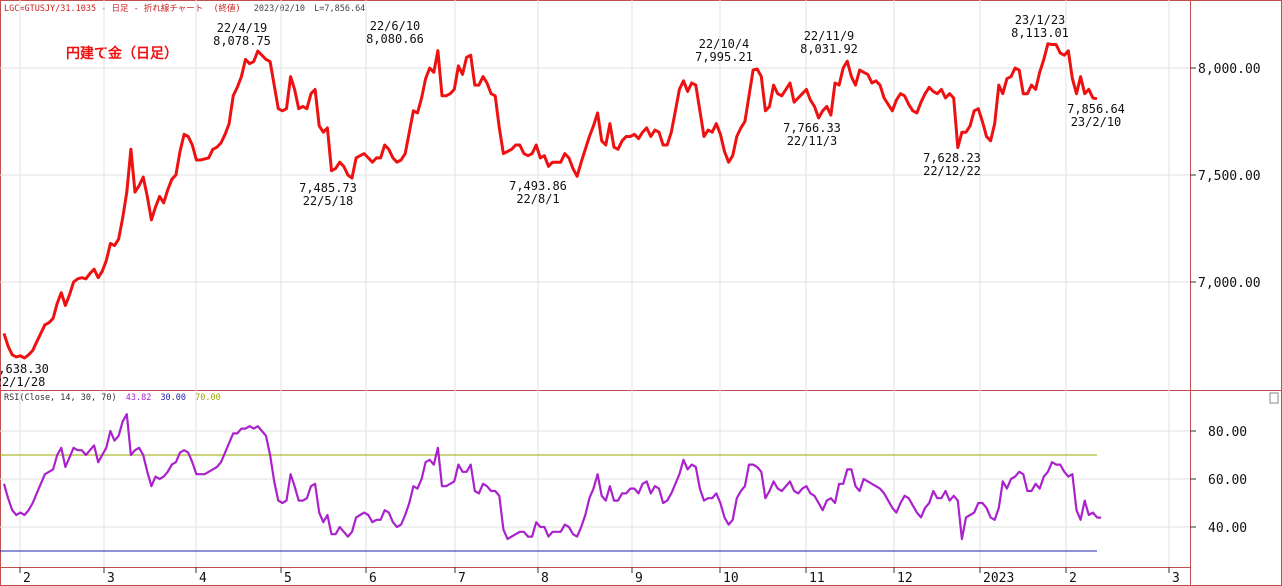 The height and width of the screenshot is (586, 1282). What do you see at coordinates (731, 578) in the screenshot?
I see `x-tick-label: 10` at bounding box center [731, 578].